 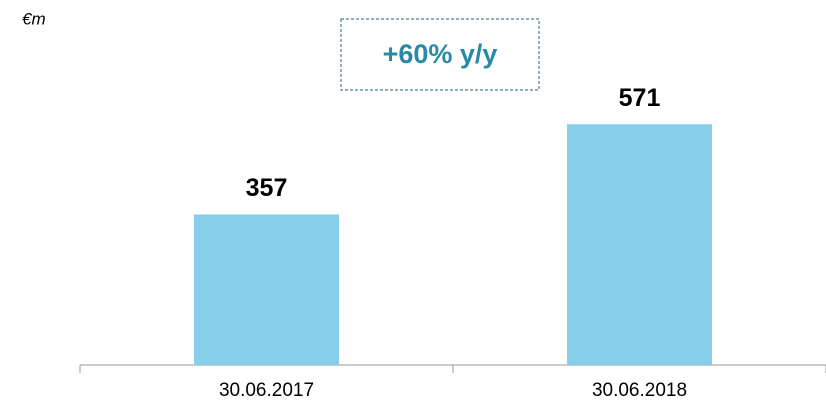 What do you see at coordinates (266, 390) in the screenshot?
I see `x-tick-label: 30.06.2017` at bounding box center [266, 390].